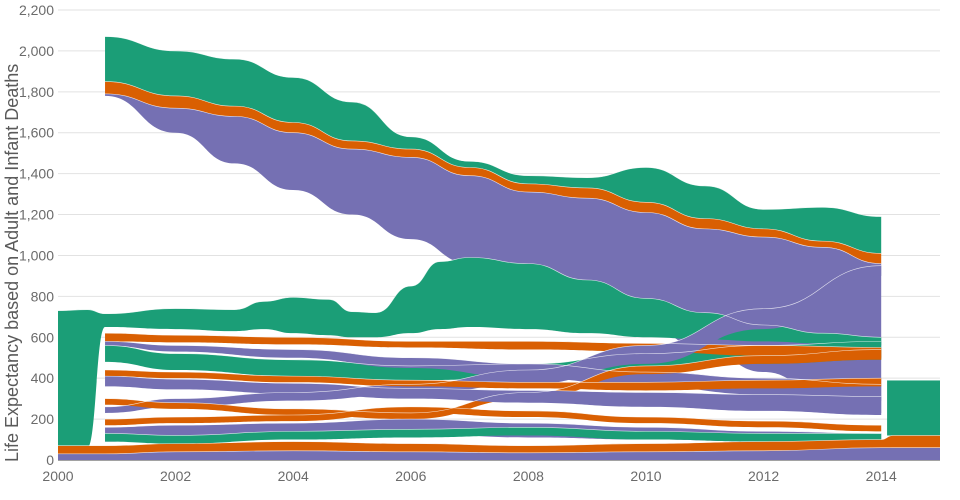  Describe the element at coordinates (43, 337) in the screenshot. I see `y-tick-label: 600` at that location.